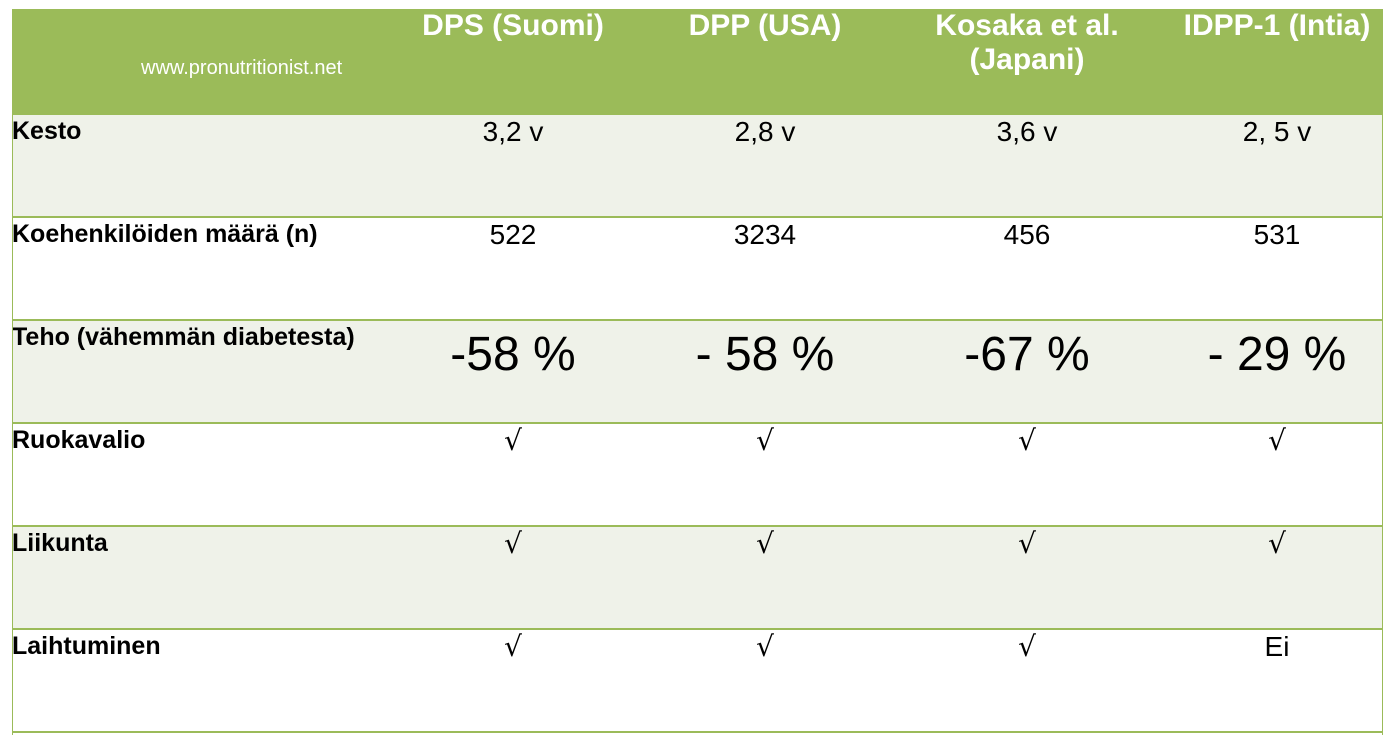  I want to click on column-header-dpp: DPP (USA), so click(765, 62).